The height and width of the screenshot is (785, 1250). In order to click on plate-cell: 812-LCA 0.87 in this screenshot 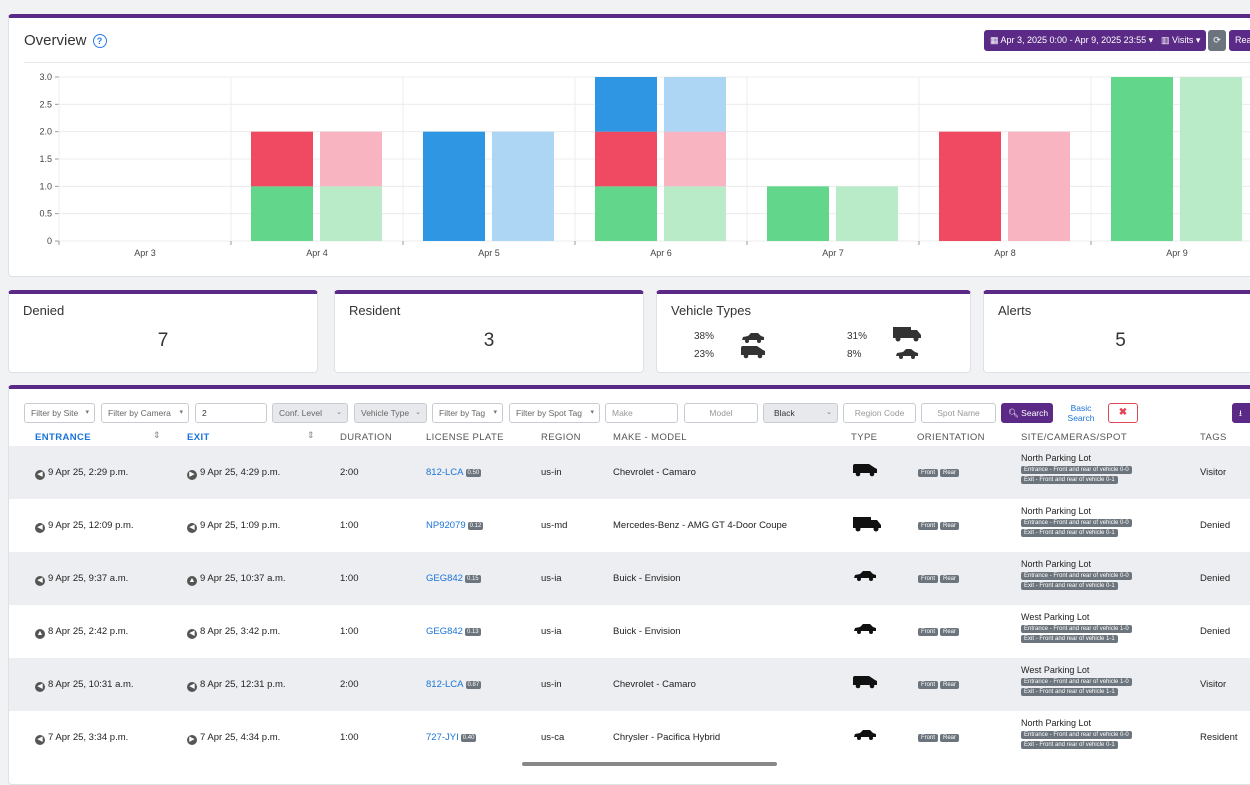, I will do `click(454, 684)`.